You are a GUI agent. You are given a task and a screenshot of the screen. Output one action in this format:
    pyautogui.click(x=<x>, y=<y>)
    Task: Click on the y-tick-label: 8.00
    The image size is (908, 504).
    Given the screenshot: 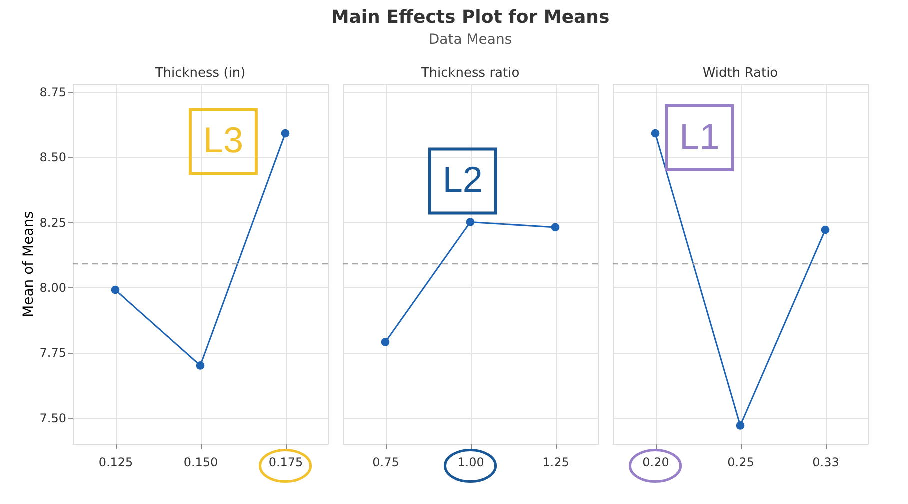 What is the action you would take?
    pyautogui.click(x=53, y=287)
    